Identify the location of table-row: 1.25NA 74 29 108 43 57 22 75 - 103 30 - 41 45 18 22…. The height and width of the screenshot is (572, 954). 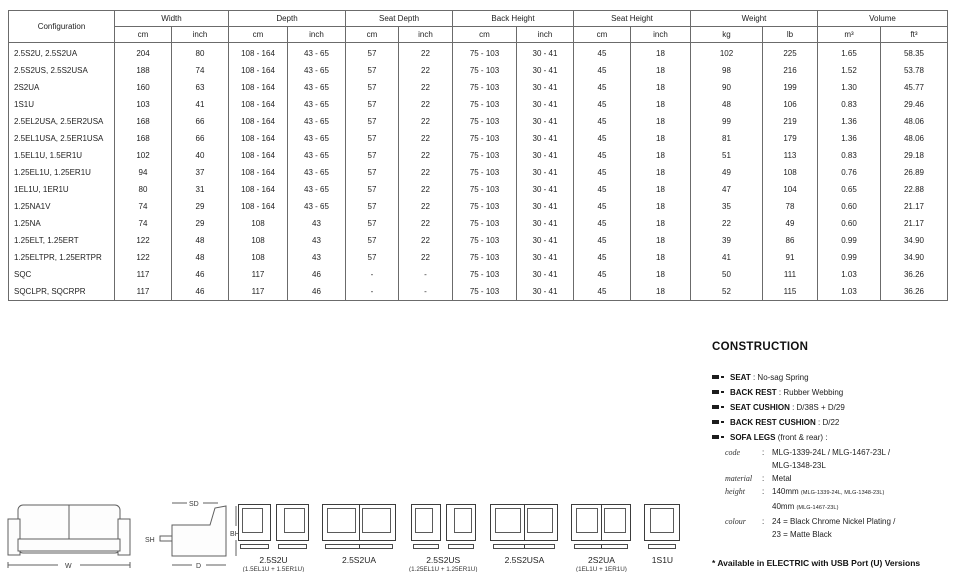
(478, 223).